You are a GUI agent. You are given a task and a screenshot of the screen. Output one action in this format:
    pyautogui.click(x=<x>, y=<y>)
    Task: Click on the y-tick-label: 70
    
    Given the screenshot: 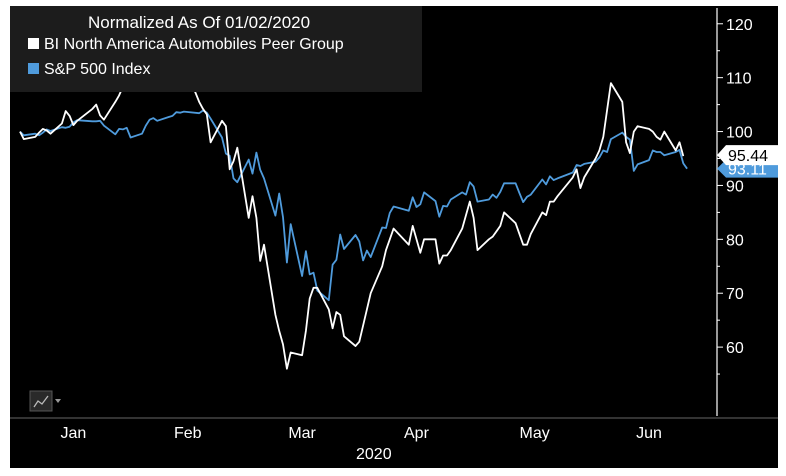 What is the action you would take?
    pyautogui.click(x=735, y=294)
    